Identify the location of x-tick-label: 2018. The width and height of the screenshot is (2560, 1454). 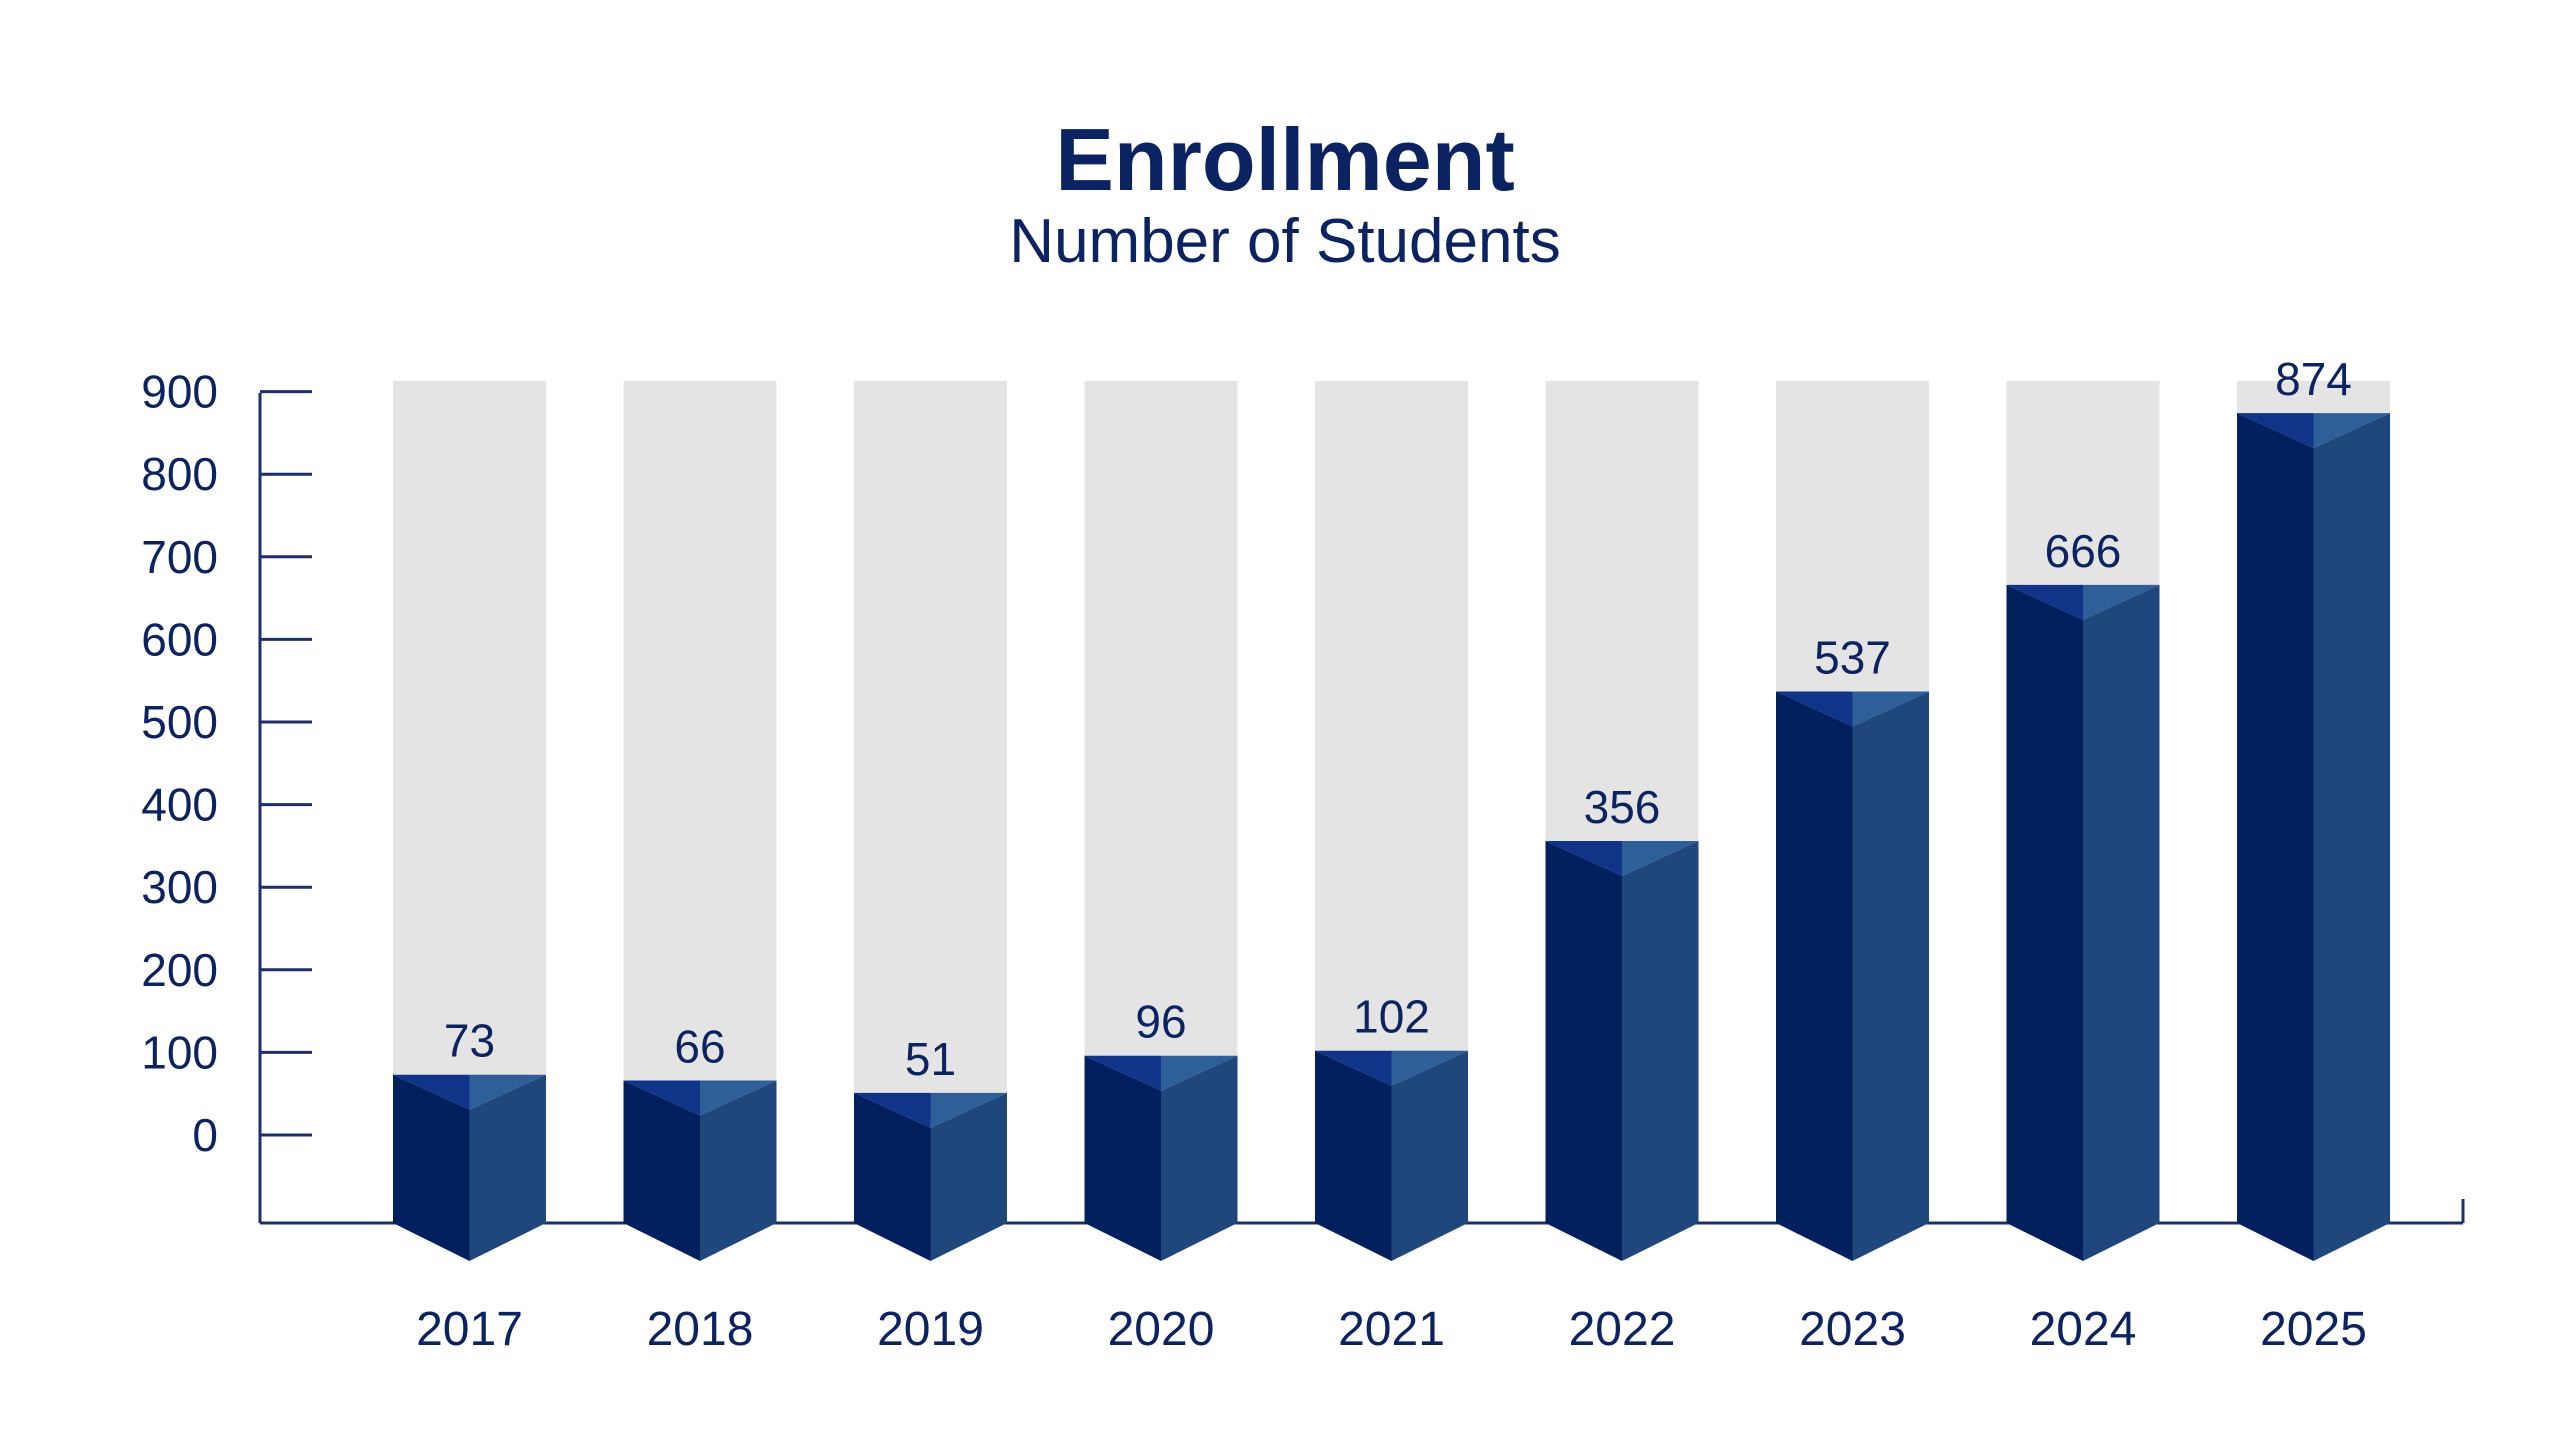
(700, 1329).